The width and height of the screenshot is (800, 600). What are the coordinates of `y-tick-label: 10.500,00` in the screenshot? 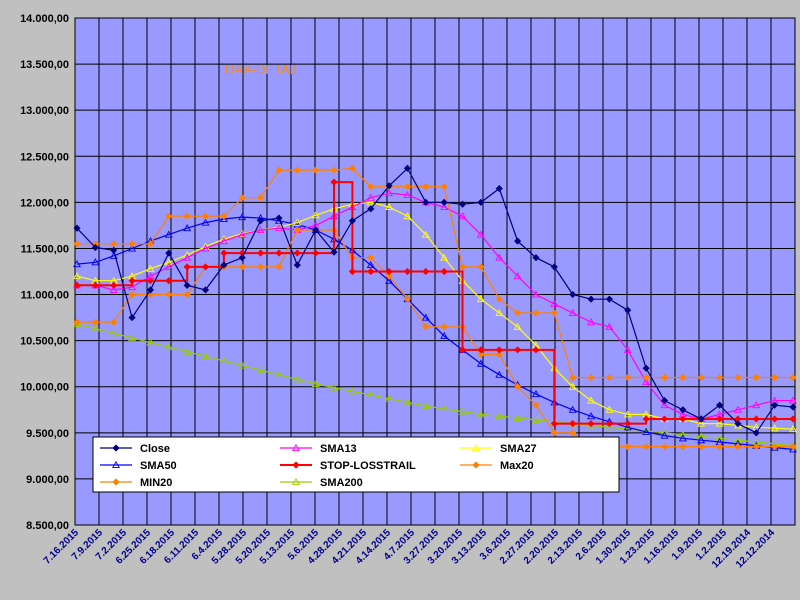 It's located at (44, 342).